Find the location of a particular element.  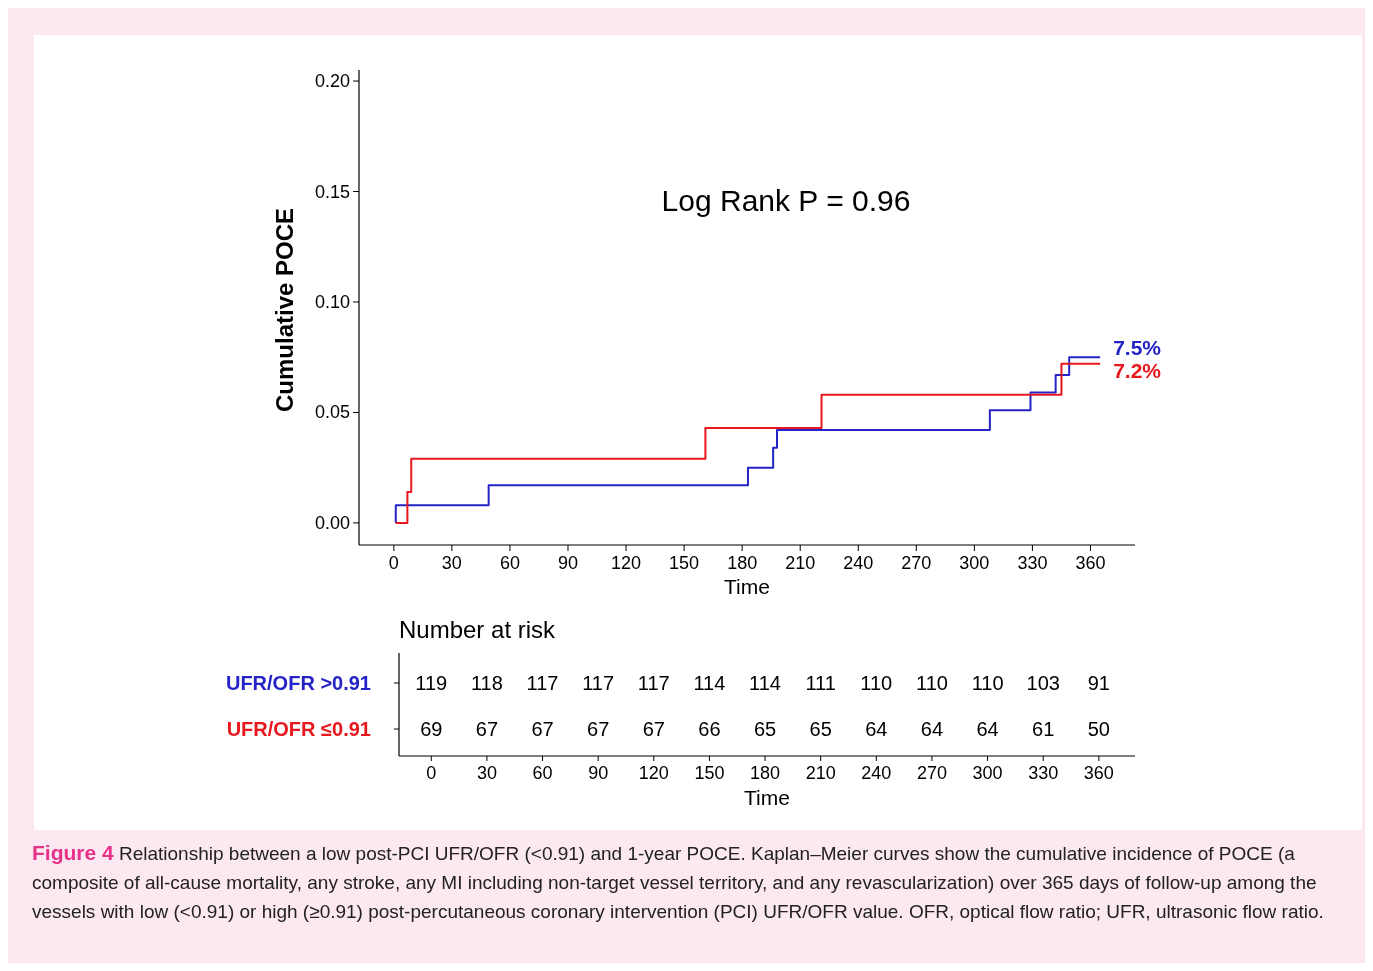

annotation: 7.2% is located at coordinates (1137, 370).